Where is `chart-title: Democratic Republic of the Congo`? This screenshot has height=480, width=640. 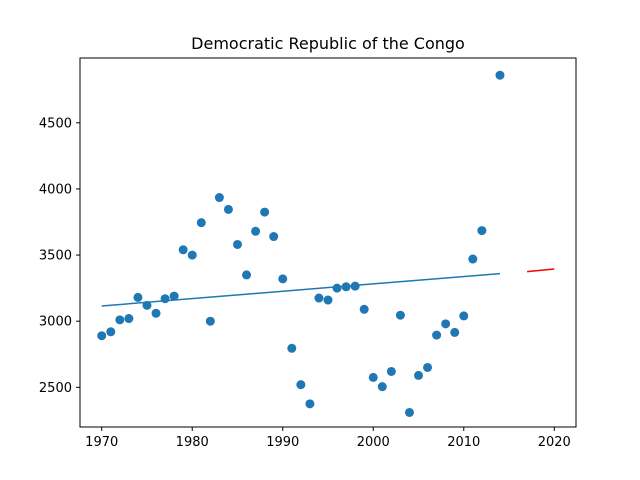
chart-title: Democratic Republic of the Congo is located at coordinates (328, 43).